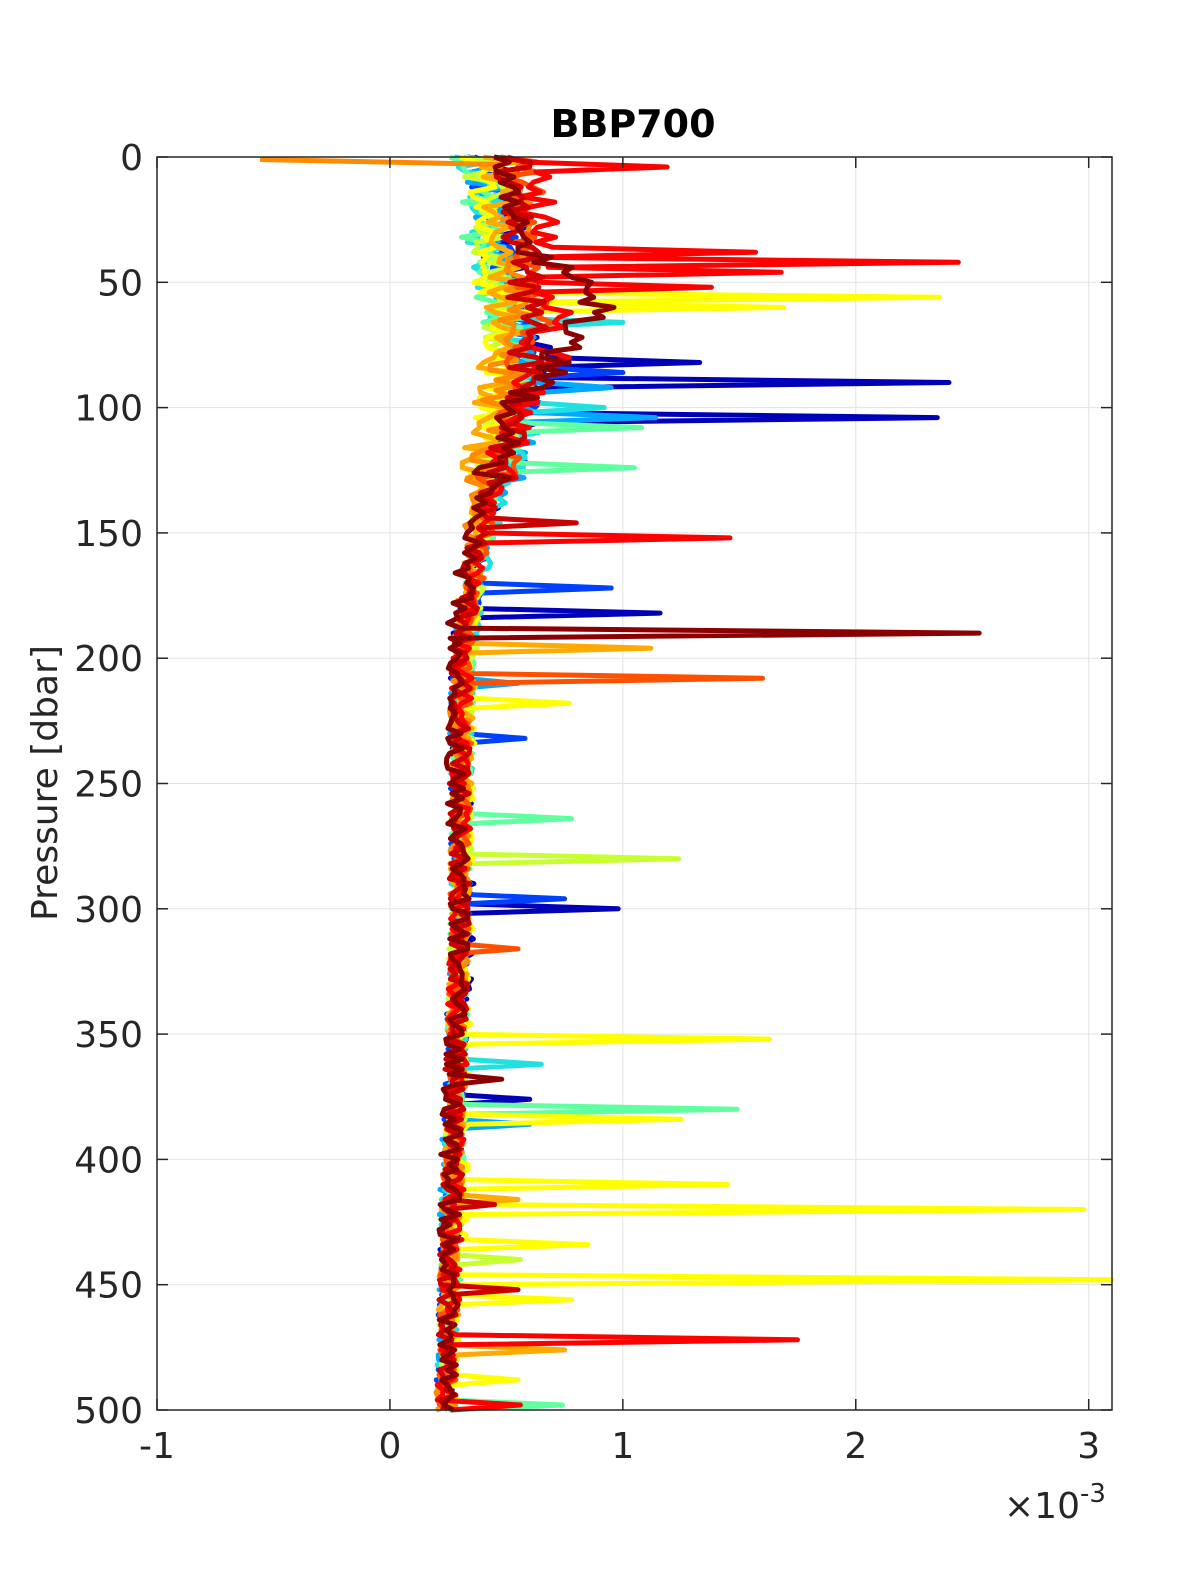 The width and height of the screenshot is (1200, 1579). Describe the element at coordinates (622, 1446) in the screenshot. I see `x-tick-label: 1` at that location.